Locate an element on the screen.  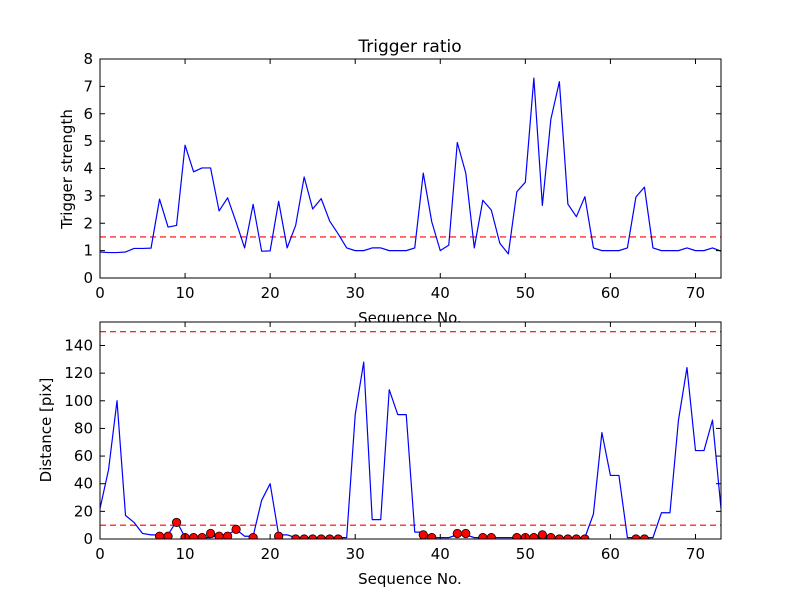
y-tick-label: 60 is located at coordinates (83, 456).